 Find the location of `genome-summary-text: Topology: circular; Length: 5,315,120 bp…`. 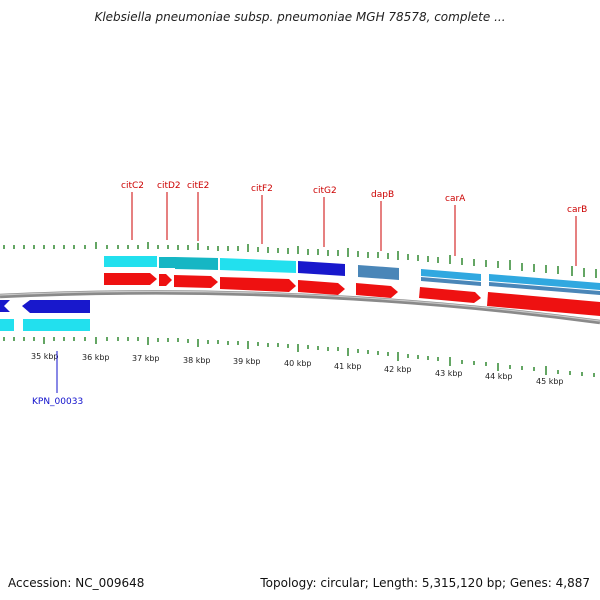

genome-summary-text: Topology: circular; Length: 5,315,120 bp… is located at coordinates (425, 583).